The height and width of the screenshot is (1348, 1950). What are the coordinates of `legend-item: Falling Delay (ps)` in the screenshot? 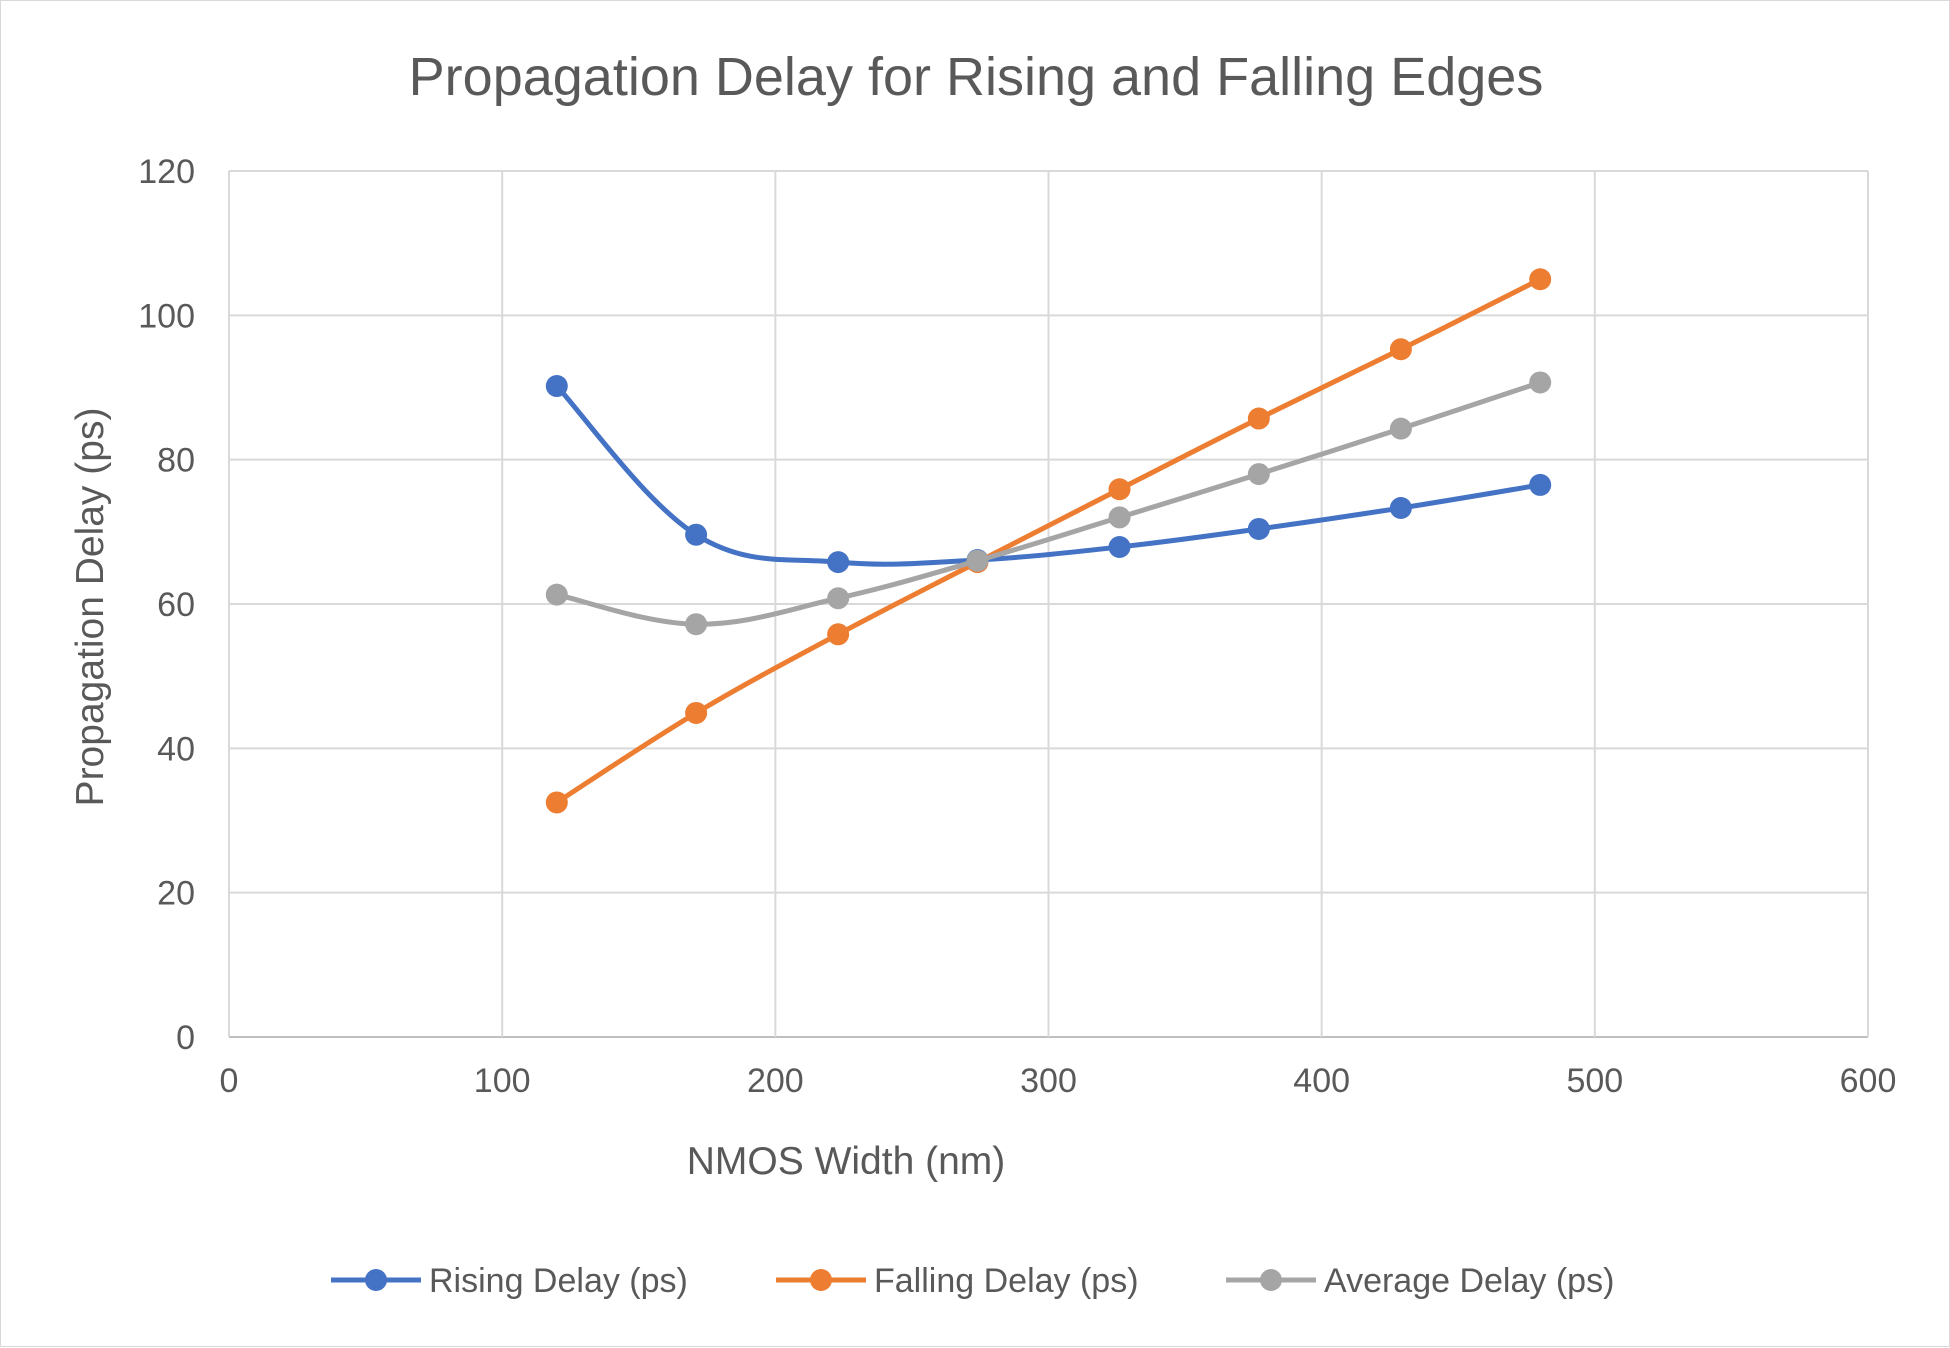 It's located at (957, 1281).